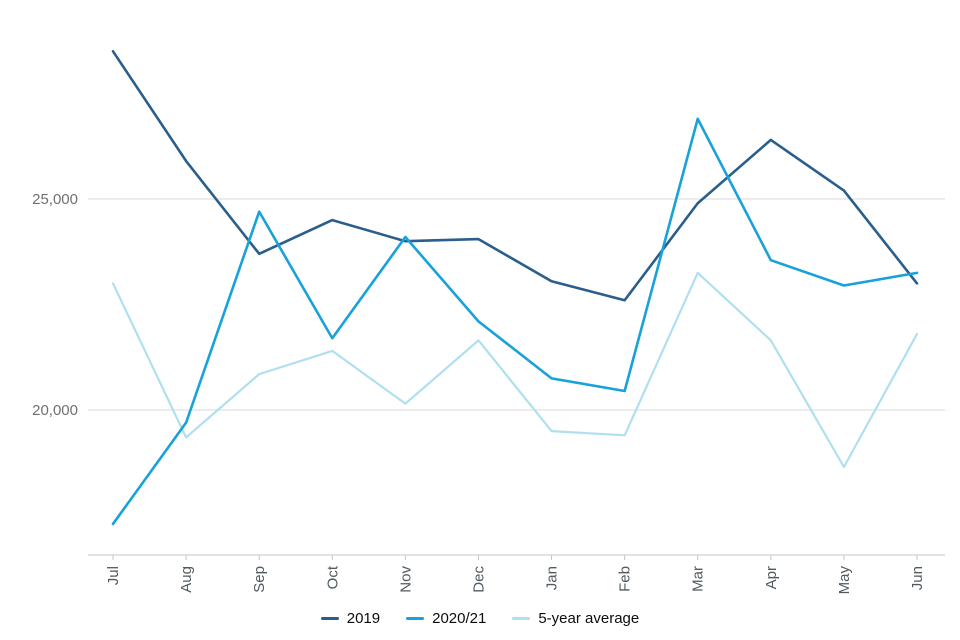 Image resolution: width=960 pixels, height=640 pixels. I want to click on x-axis-tick-label: Mar, so click(698, 579).